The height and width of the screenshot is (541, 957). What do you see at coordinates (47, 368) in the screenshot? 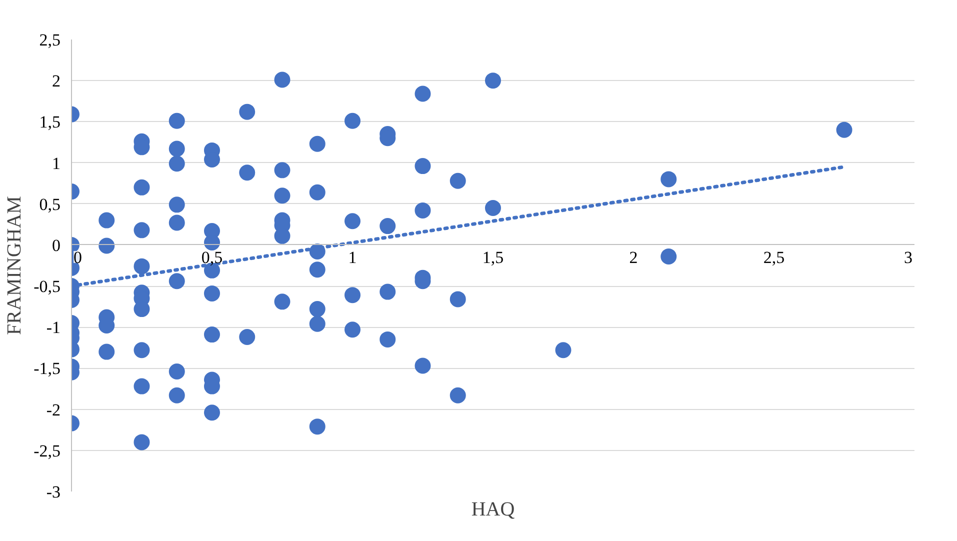
I see `y-tick-label: -1,5` at bounding box center [47, 368].